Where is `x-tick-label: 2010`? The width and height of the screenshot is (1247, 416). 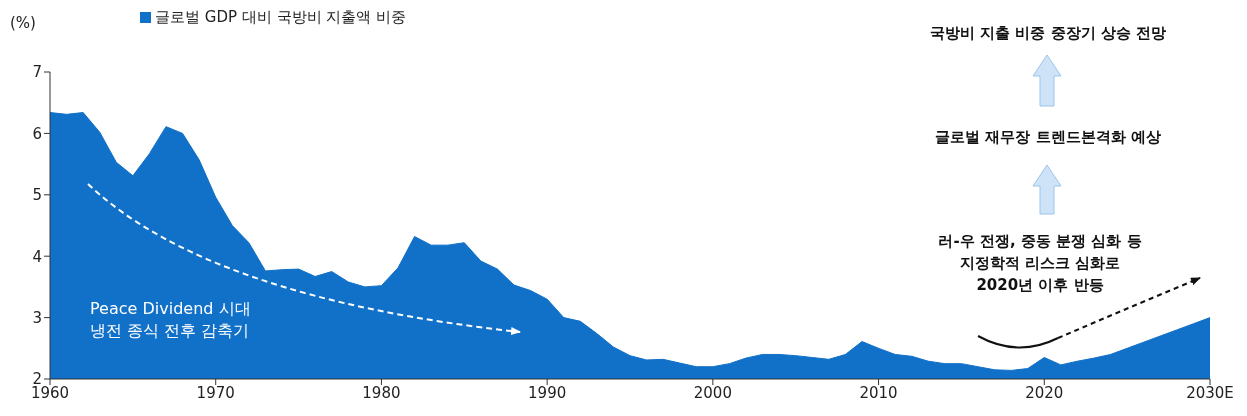
x-tick-label: 2010 is located at coordinates (878, 392).